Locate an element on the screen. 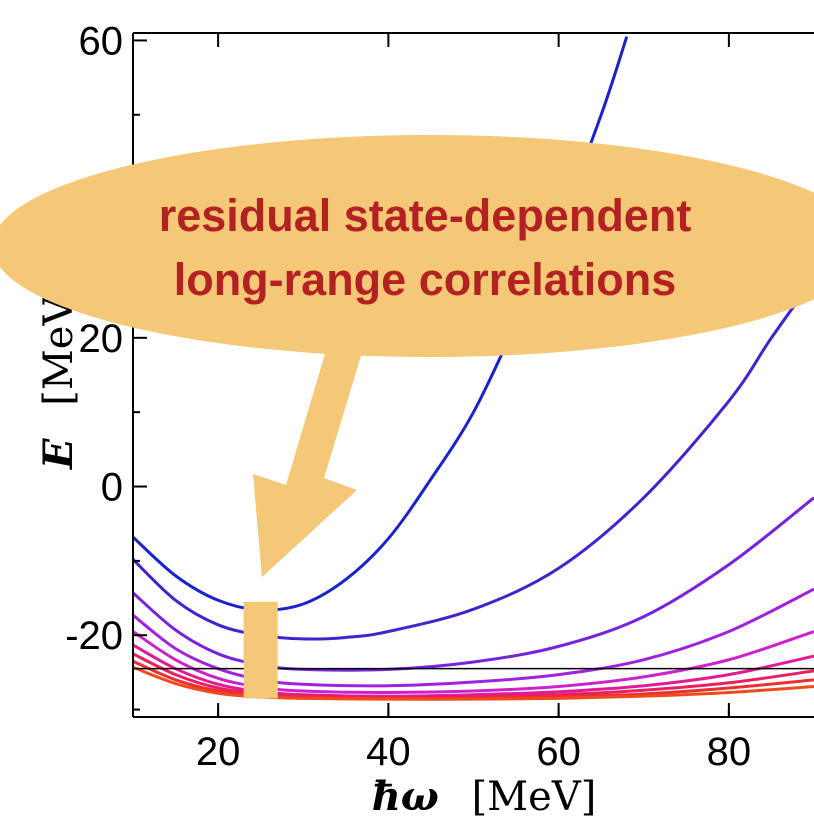 The image size is (814, 822). x-tick-label: 60 is located at coordinates (558, 752).